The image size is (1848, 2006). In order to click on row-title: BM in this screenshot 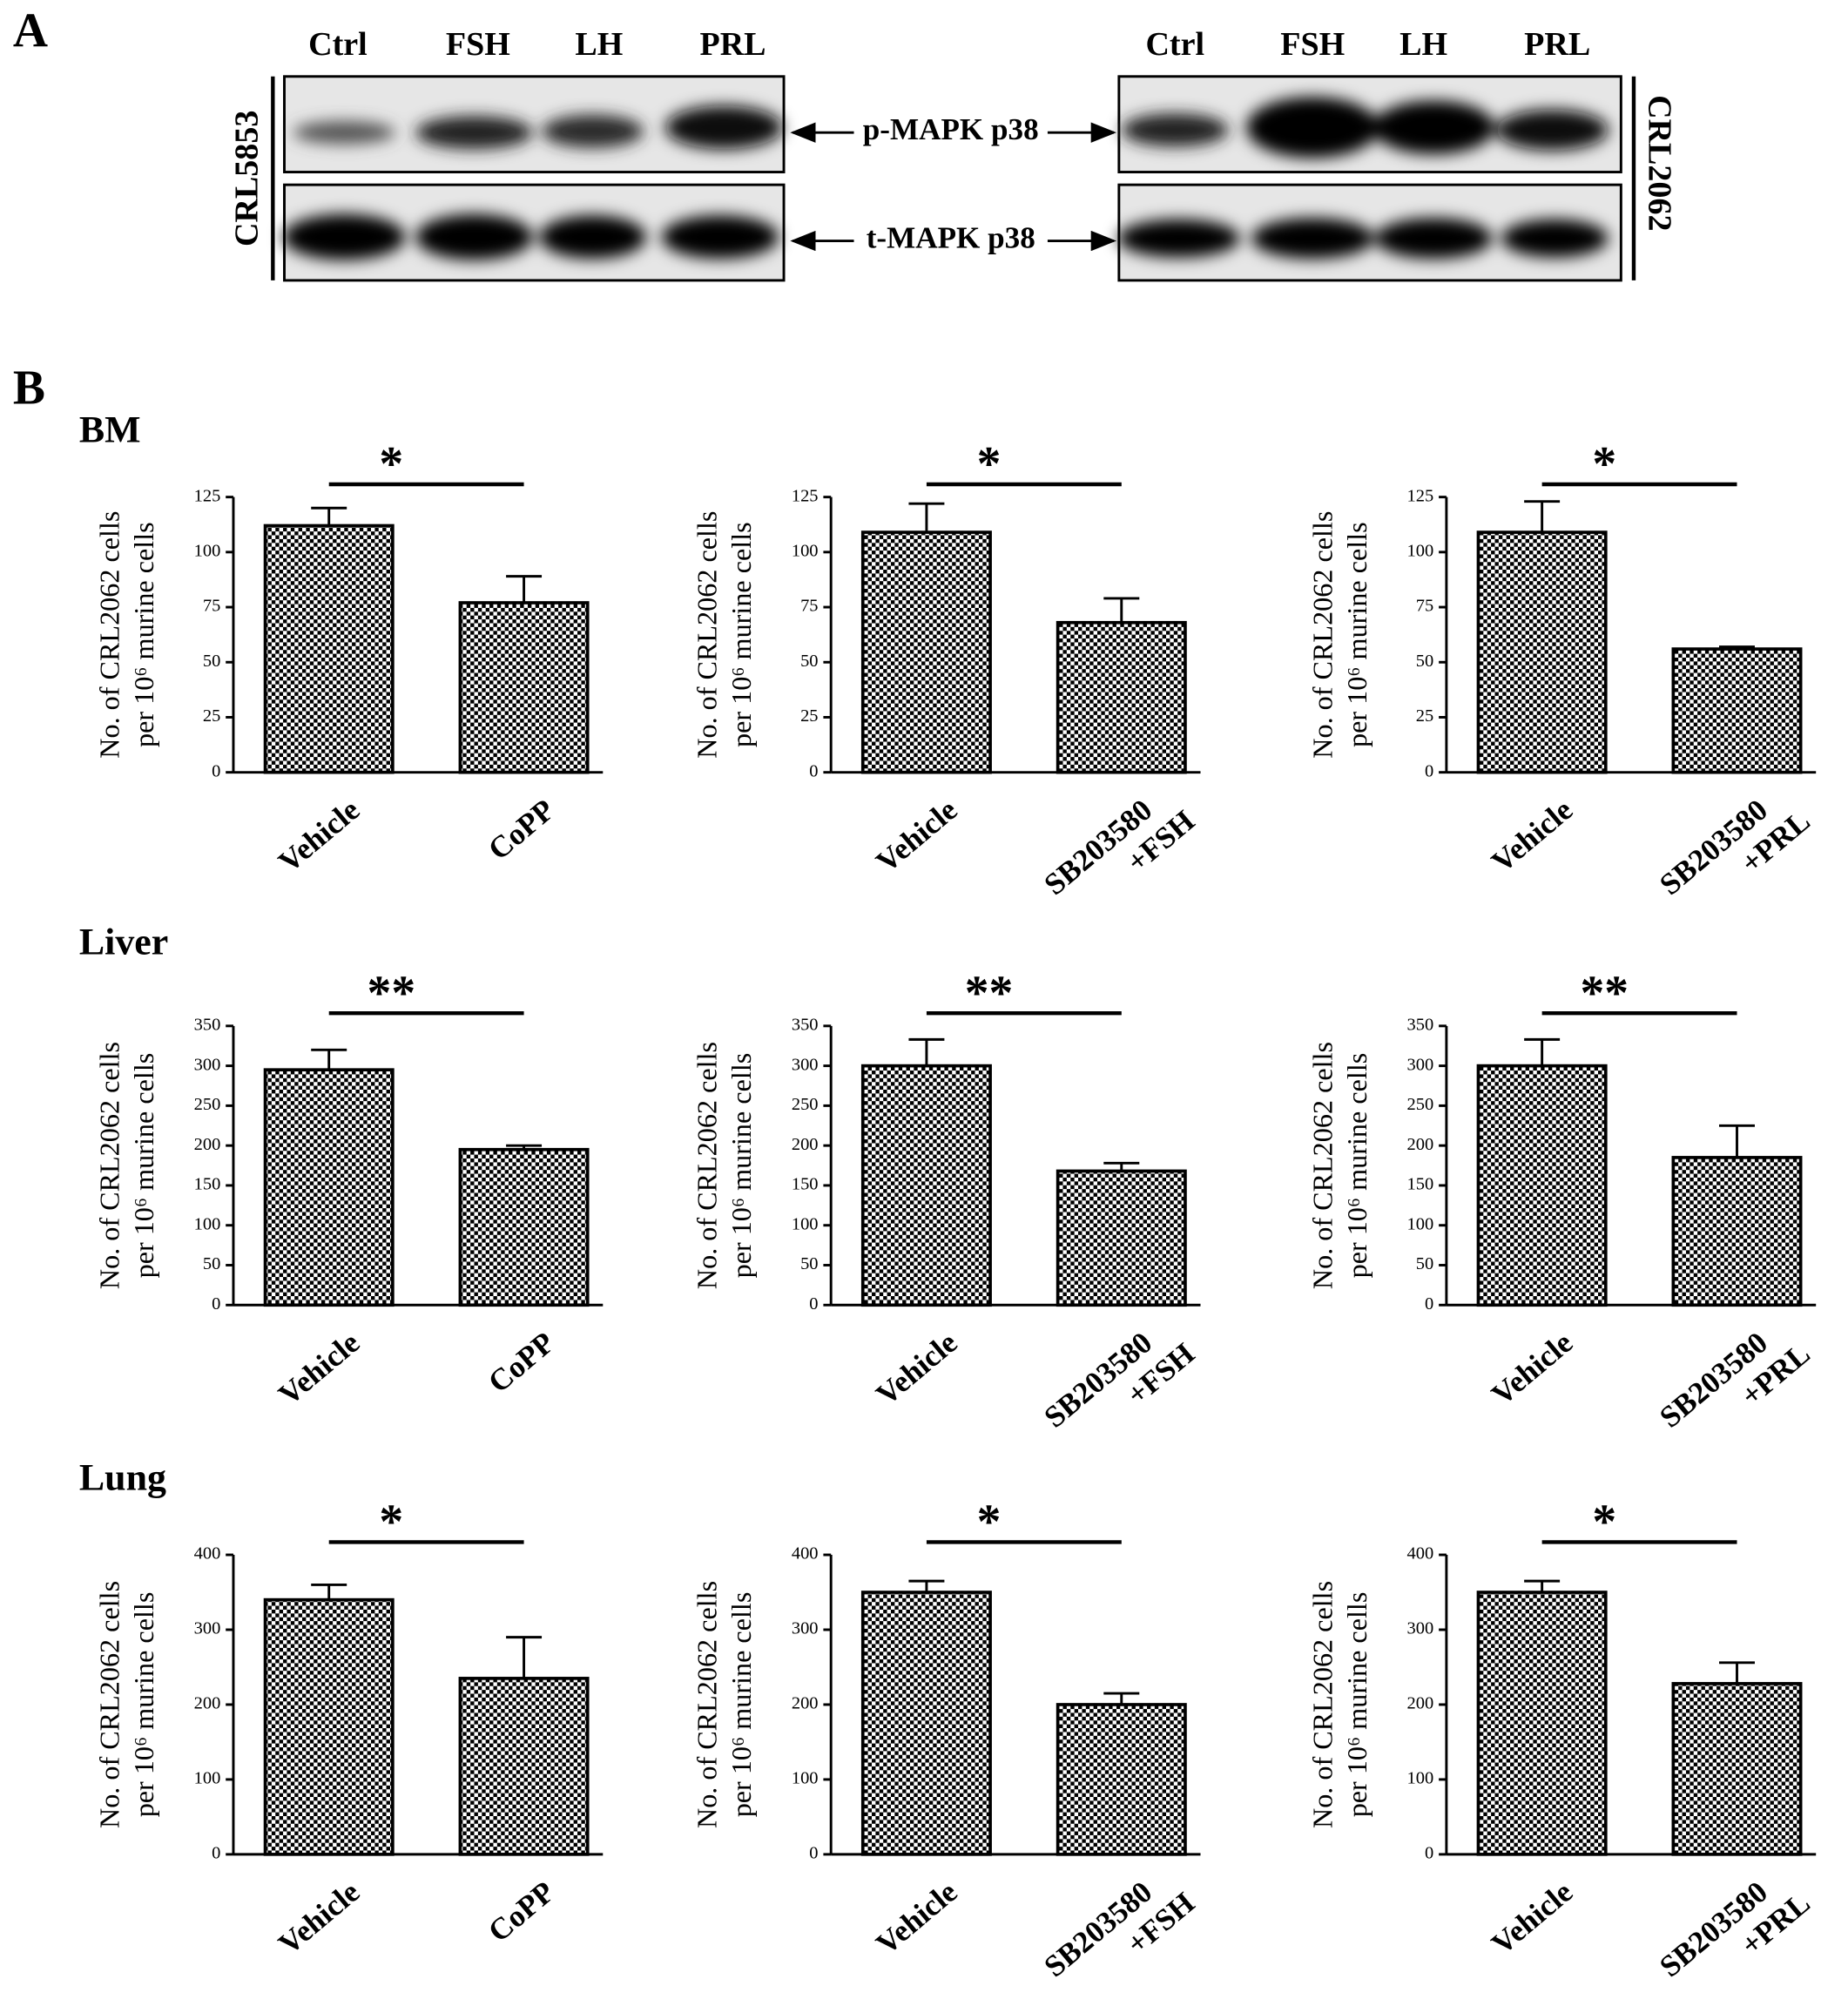, I will do `click(110, 430)`.